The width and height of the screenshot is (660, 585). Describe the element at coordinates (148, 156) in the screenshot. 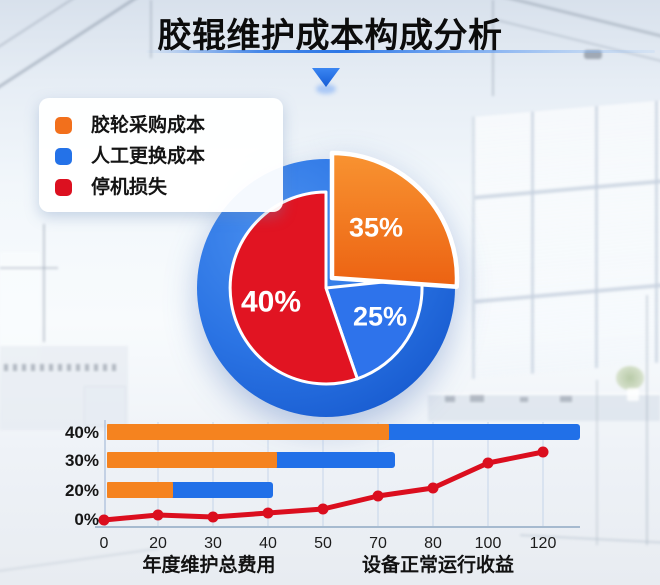

I see `legend-item-label: 人工更换成本` at that location.